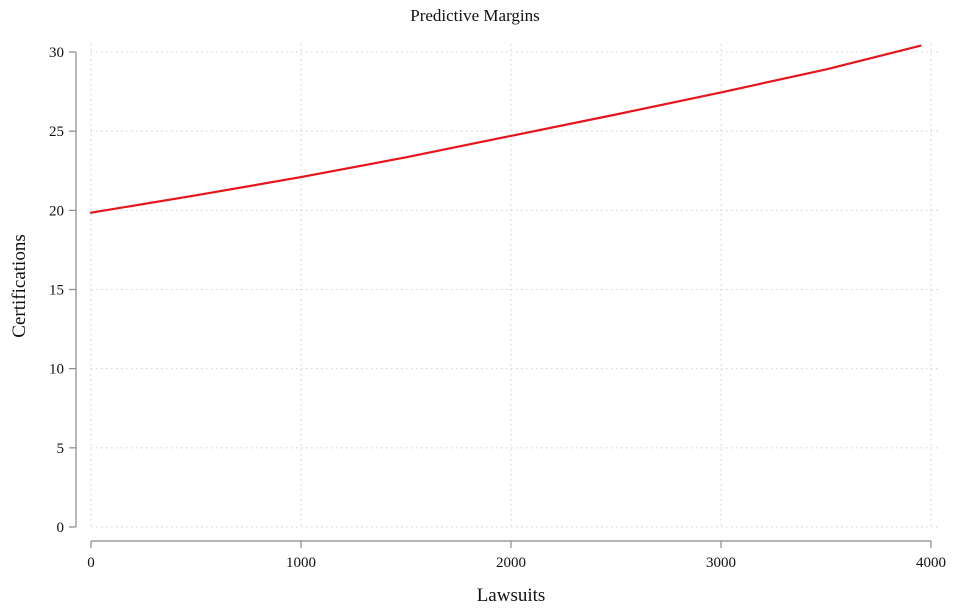 The width and height of the screenshot is (955, 615). What do you see at coordinates (511, 563) in the screenshot?
I see `x-tick-label: 2000` at bounding box center [511, 563].